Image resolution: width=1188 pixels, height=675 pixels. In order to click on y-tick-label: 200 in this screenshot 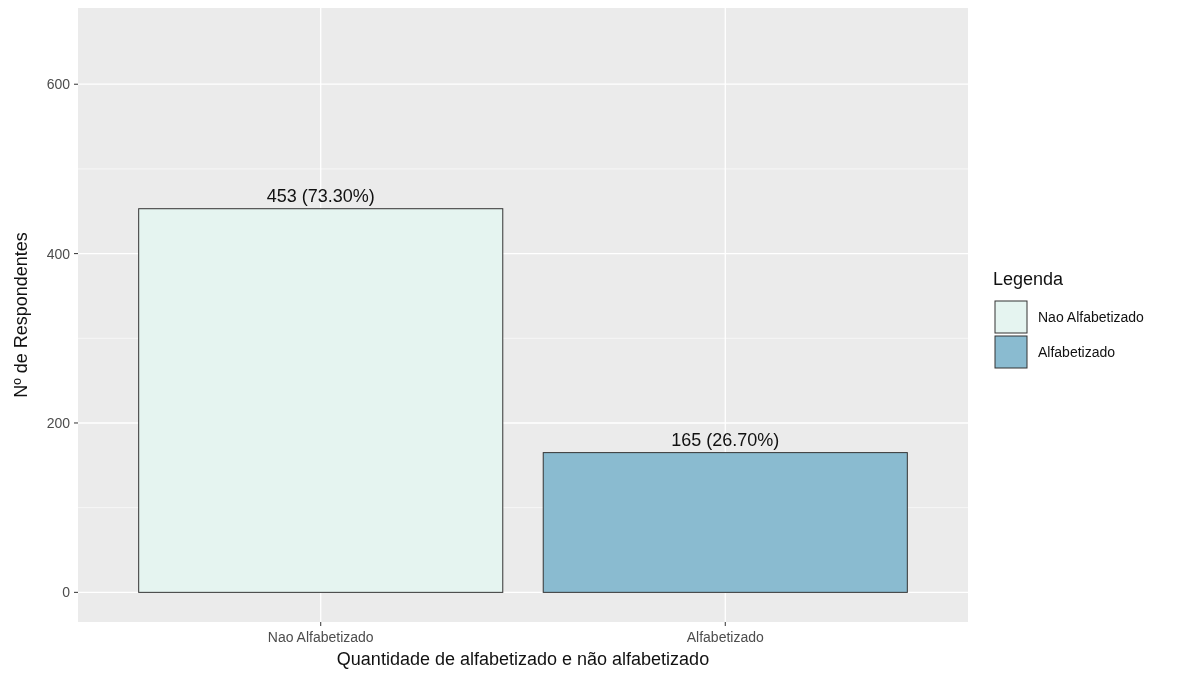, I will do `click(58, 422)`.